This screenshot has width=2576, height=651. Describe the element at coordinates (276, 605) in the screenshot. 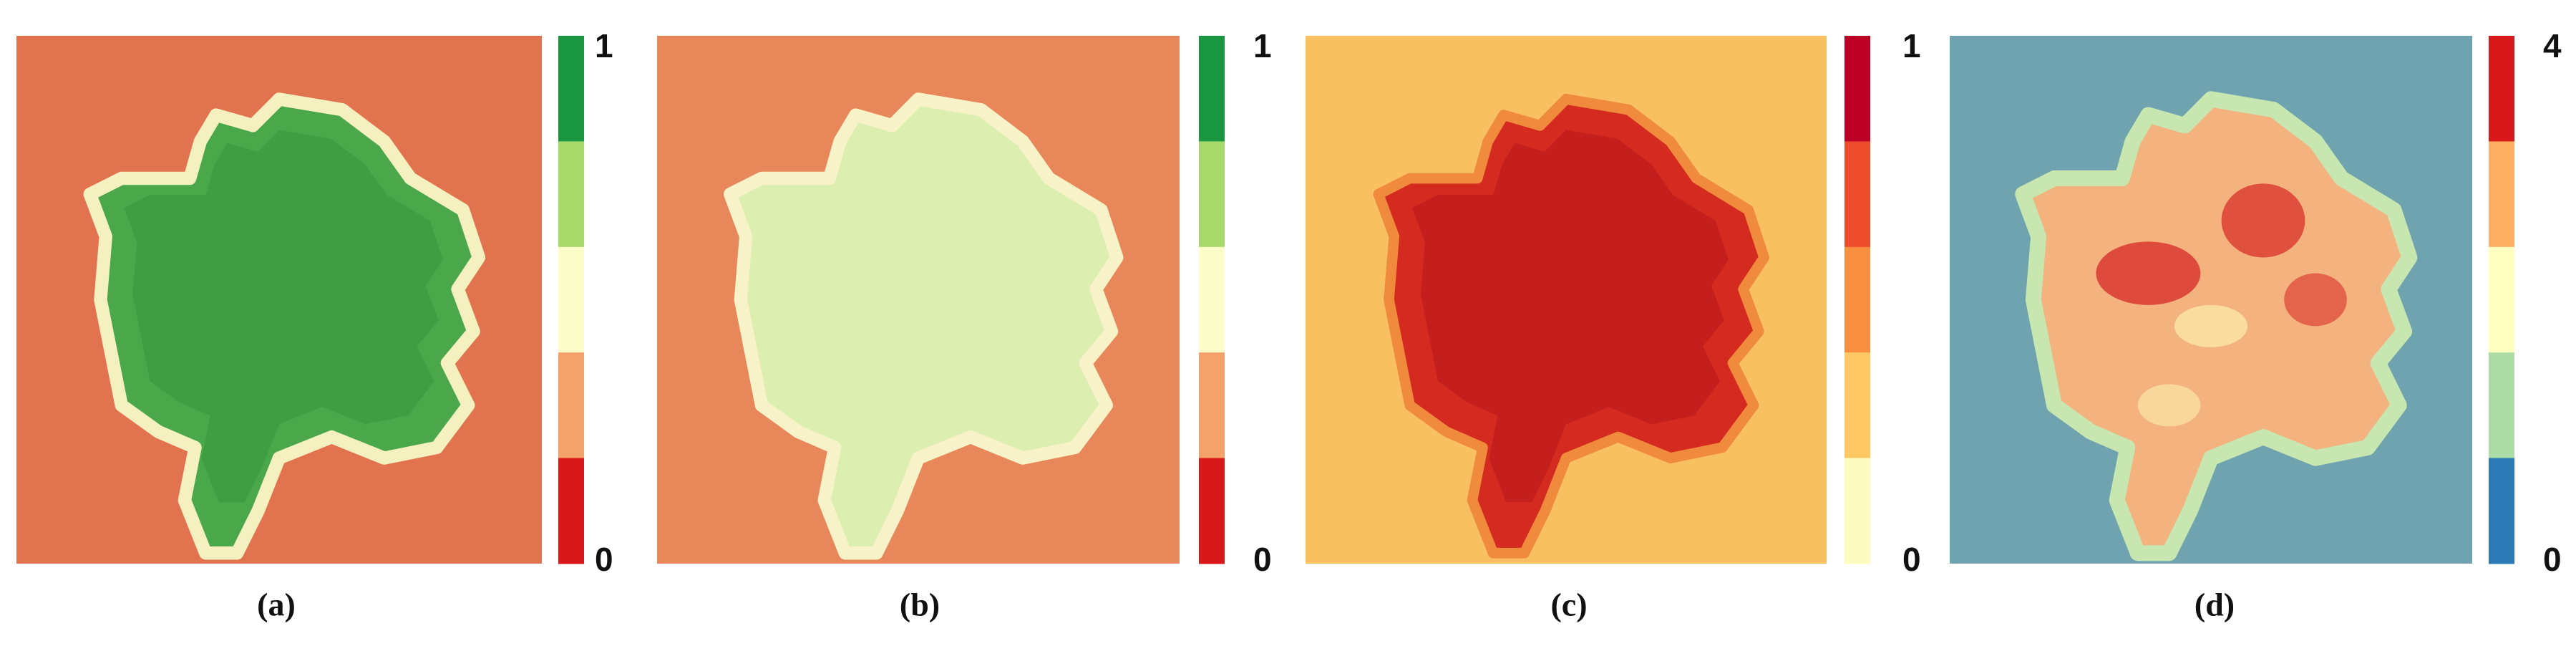

I see `panel-label: (a)` at that location.